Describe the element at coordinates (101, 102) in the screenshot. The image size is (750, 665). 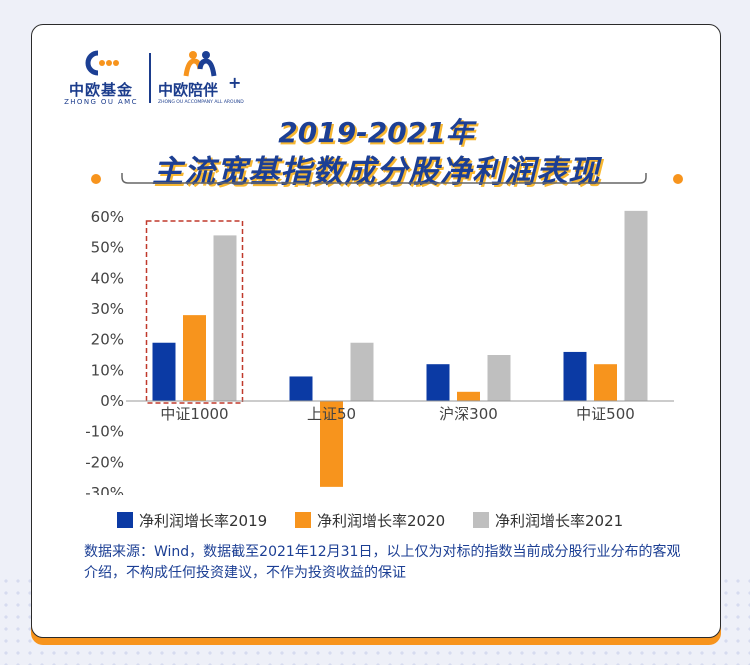
I see `logo-left-sub: ZHONG OU AMC` at that location.